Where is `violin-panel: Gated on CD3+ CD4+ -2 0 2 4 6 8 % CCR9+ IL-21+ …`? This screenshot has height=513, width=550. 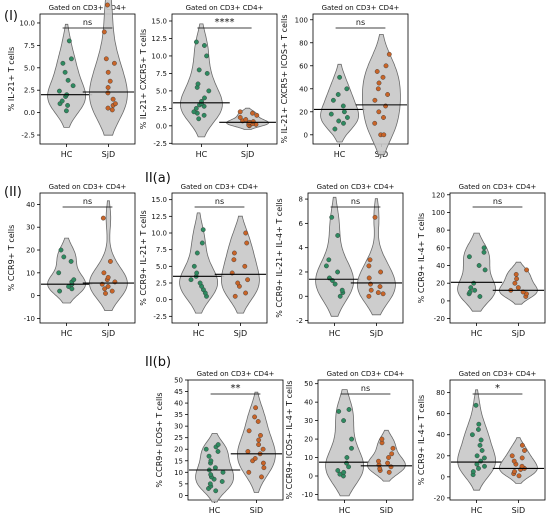 violin-panel: Gated on CD3+ CD4+ -2 0 2 4 6 8 % CCR9+ IL-21+ … is located at coordinates (339, 260).